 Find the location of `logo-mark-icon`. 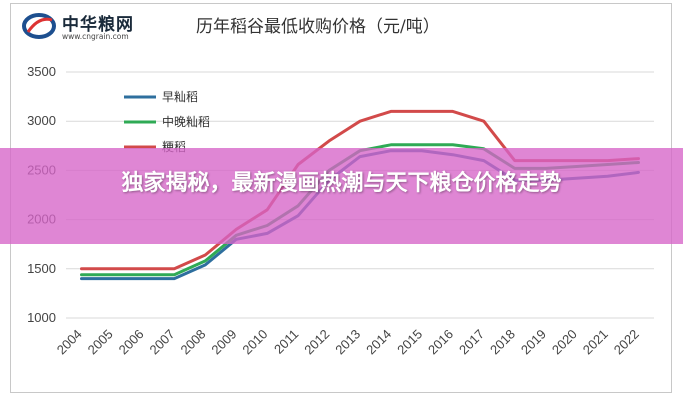

logo-mark-icon is located at coordinates (39, 26).